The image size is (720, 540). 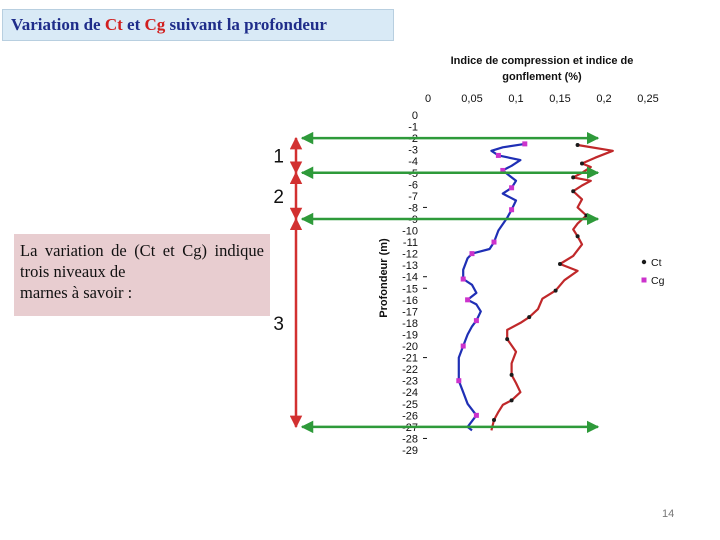 What do you see at coordinates (410, 312) in the screenshot?
I see `y-tick-label: -17` at bounding box center [410, 312].